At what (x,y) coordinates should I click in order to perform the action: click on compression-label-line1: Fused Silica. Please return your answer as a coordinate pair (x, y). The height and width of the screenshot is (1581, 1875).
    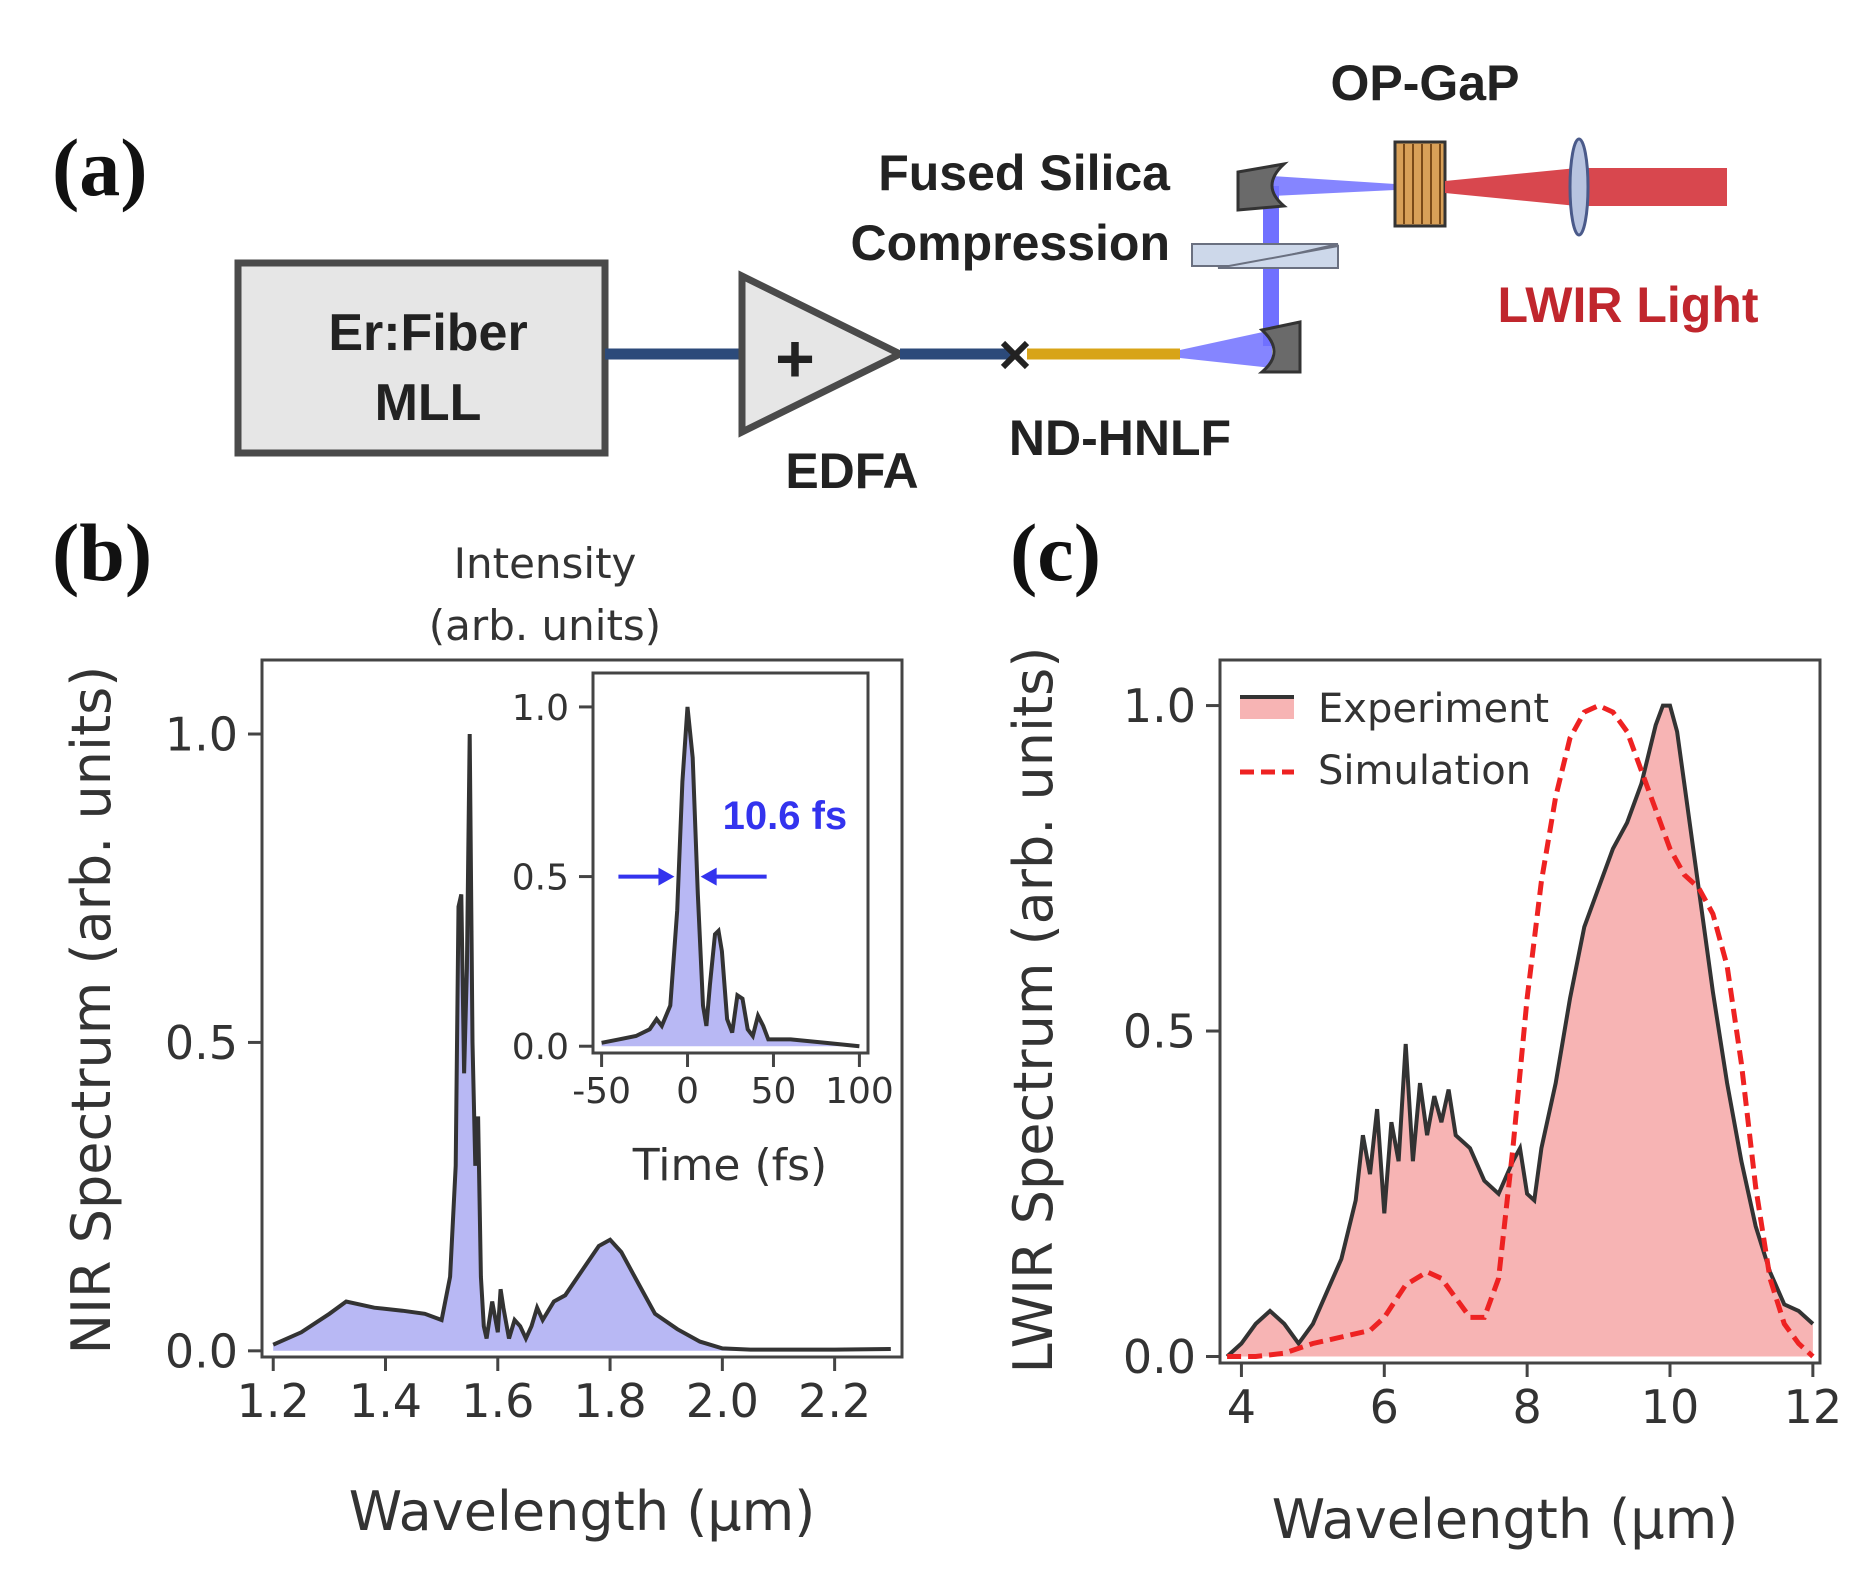
    Looking at the image, I should click on (1024, 173).